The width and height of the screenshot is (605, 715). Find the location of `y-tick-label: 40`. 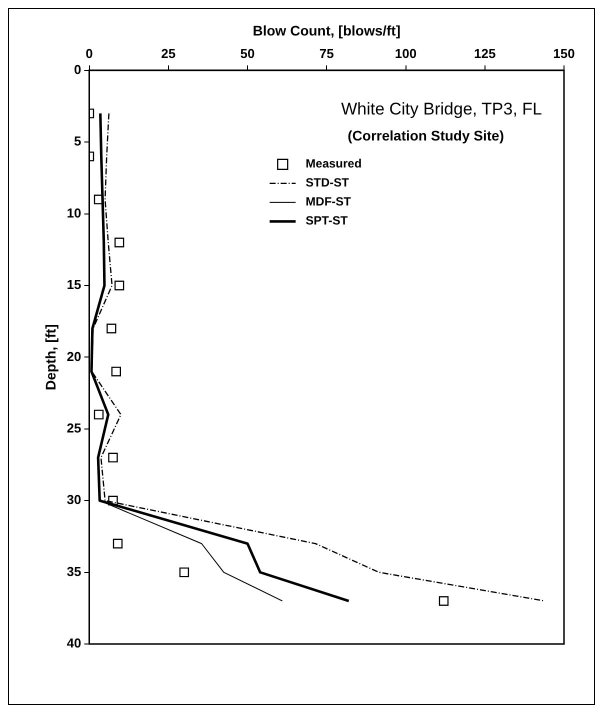

y-tick-label: 40 is located at coordinates (74, 643).